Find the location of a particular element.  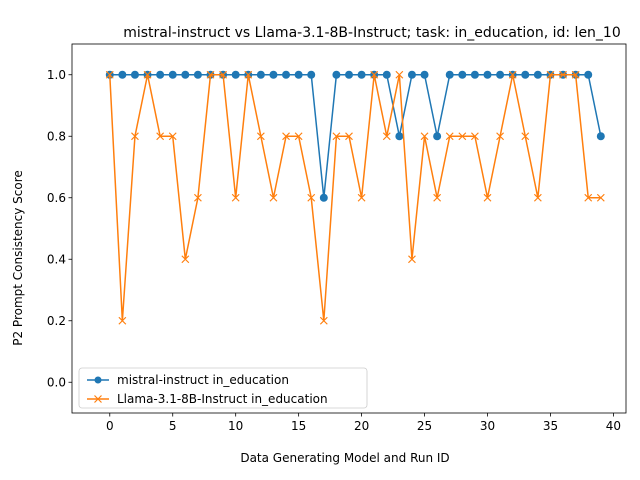

x-tick-label: 0 is located at coordinates (110, 426).